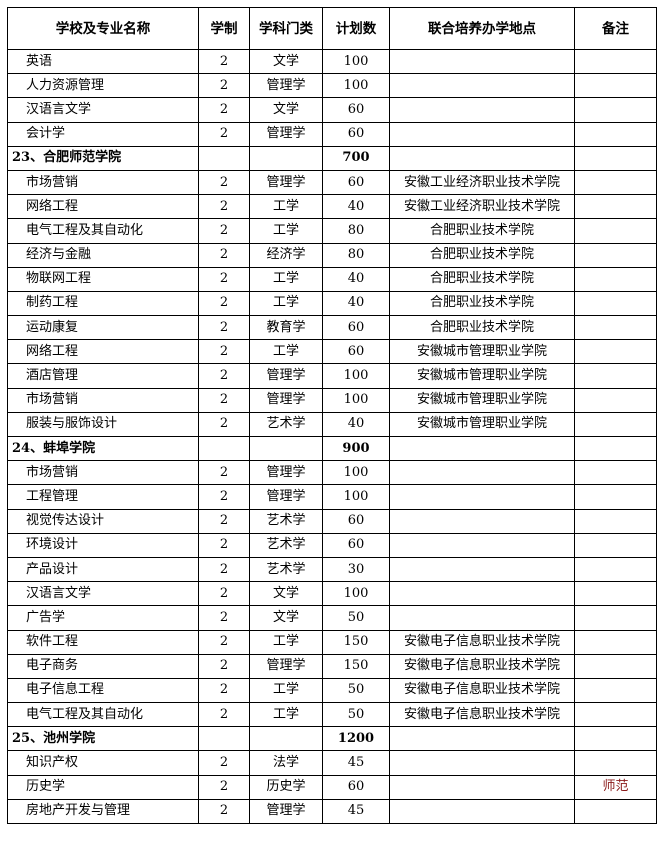  What do you see at coordinates (103, 134) in the screenshot?
I see `cell-name: 会计学` at bounding box center [103, 134].